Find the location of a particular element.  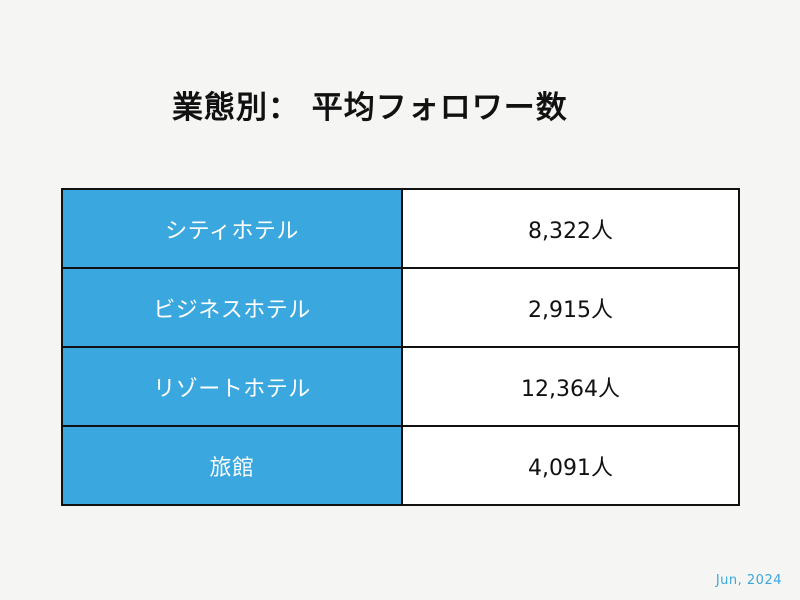

category-cell-business-hotel: ビジネスホテル is located at coordinates (232, 307).